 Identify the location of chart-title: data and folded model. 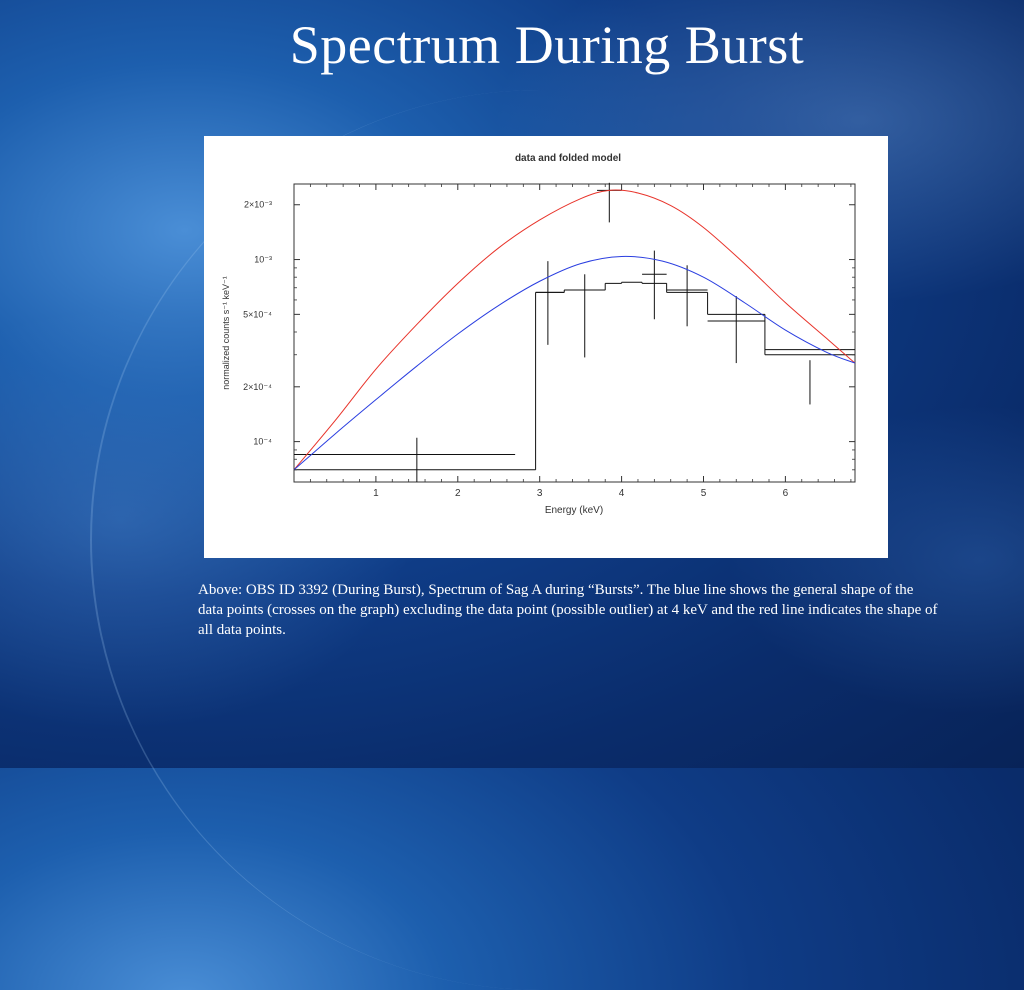
(568, 158).